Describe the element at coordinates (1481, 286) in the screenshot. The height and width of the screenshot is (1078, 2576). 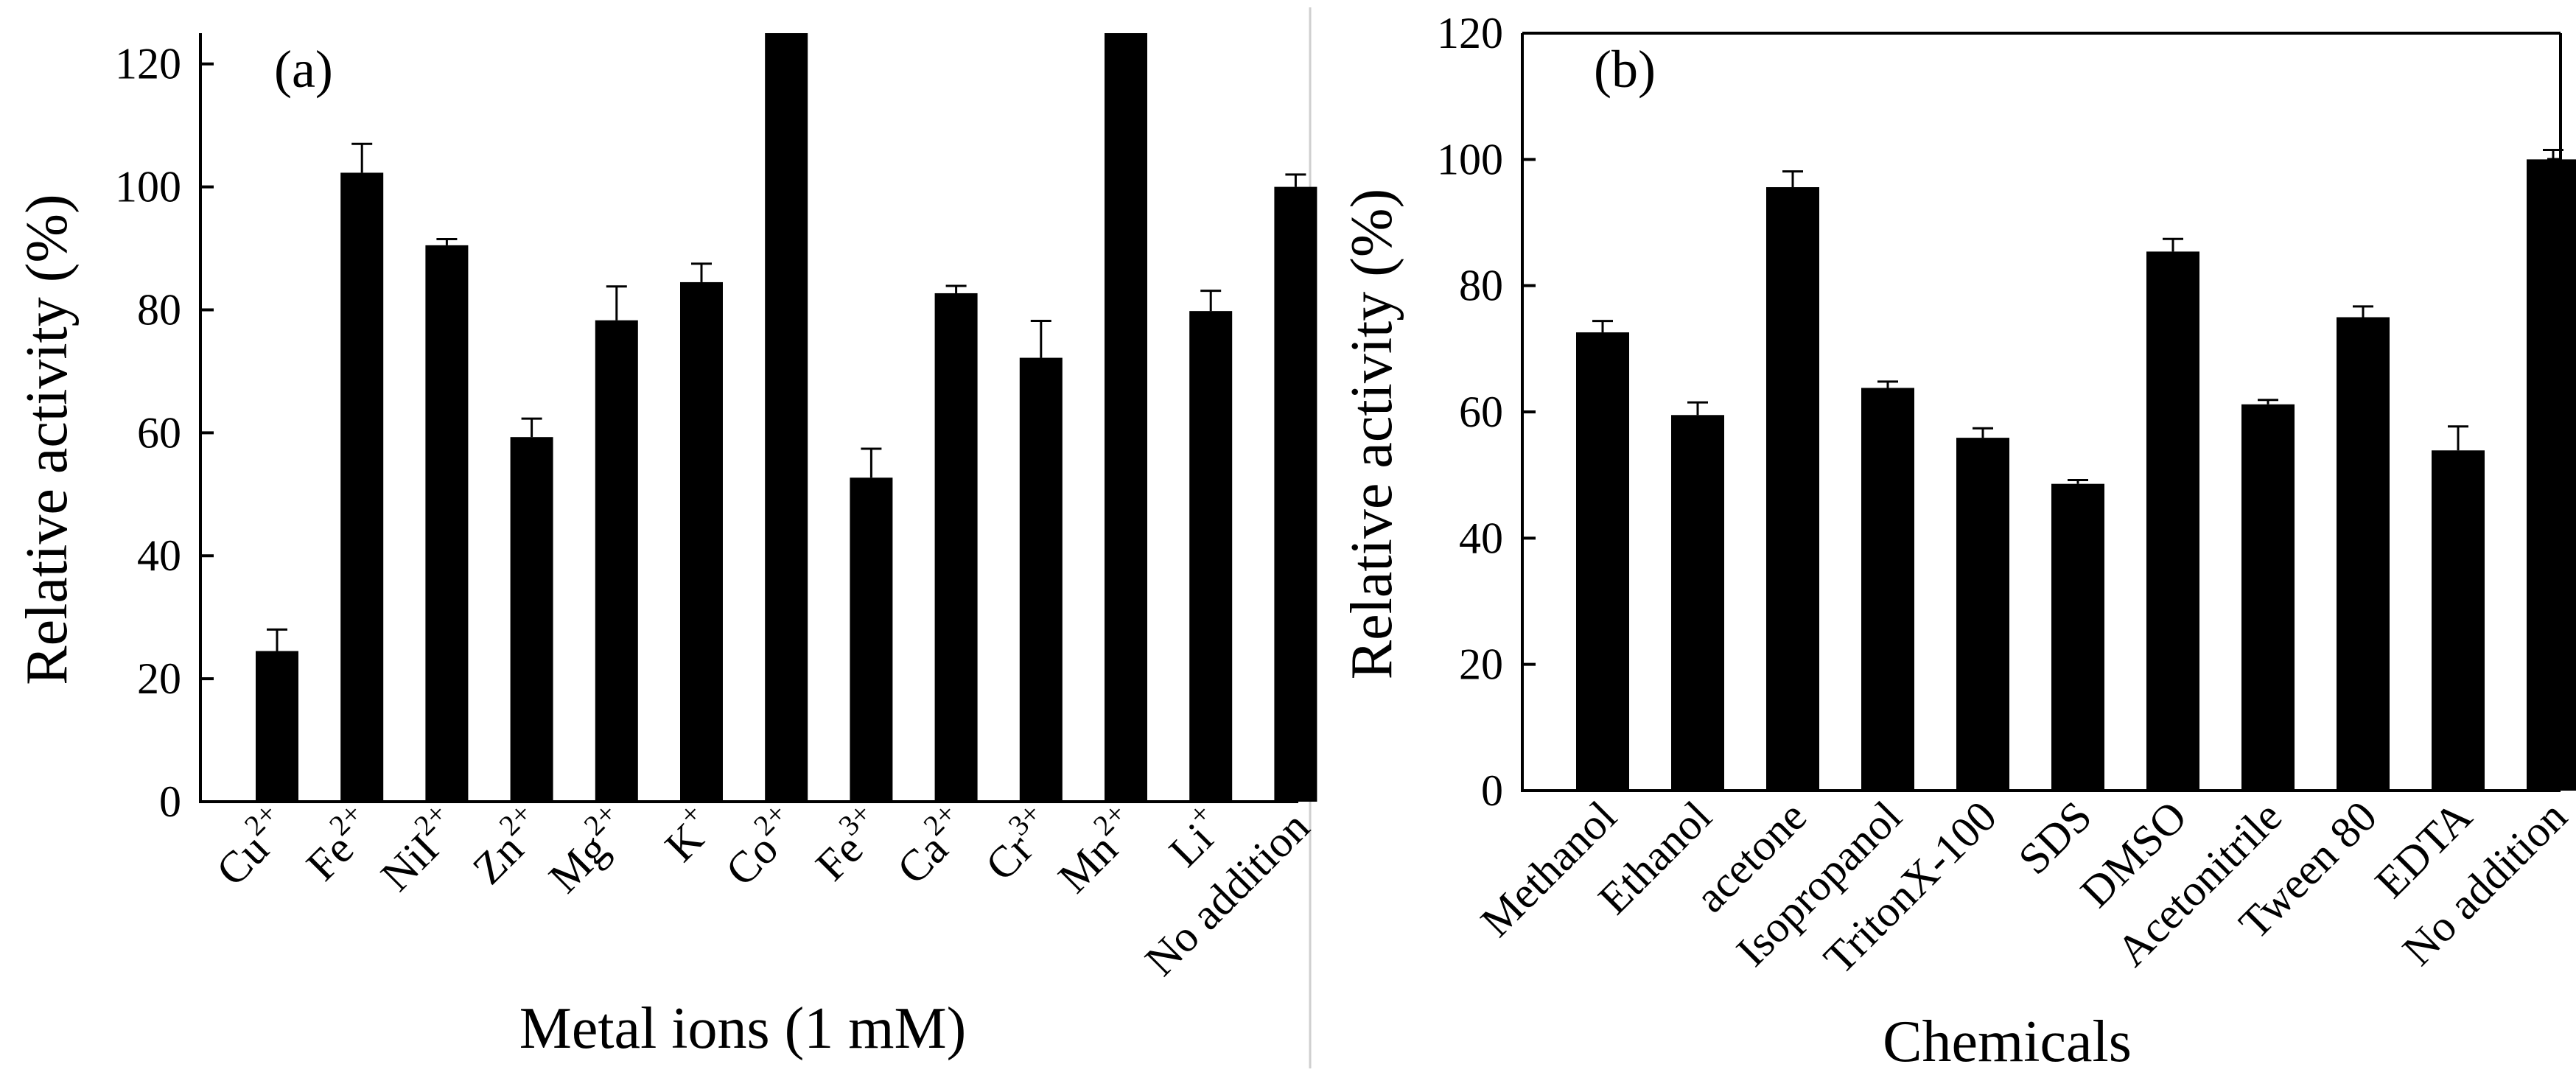
I see `b-y-tick-label: 80` at that location.